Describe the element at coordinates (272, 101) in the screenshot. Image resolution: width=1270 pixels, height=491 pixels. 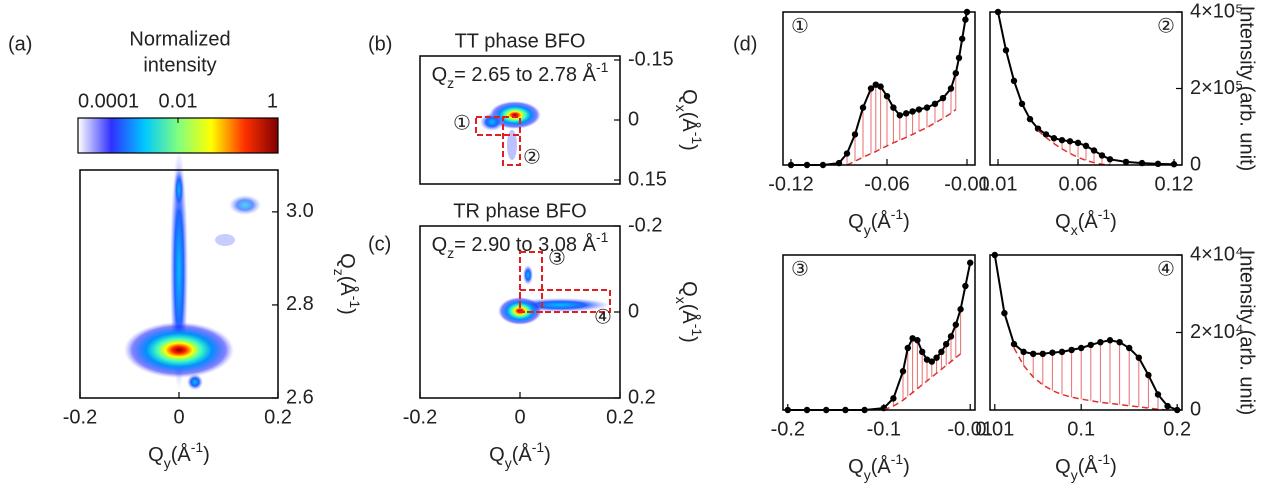
I see `colorbar-tick-label: 1` at that location.